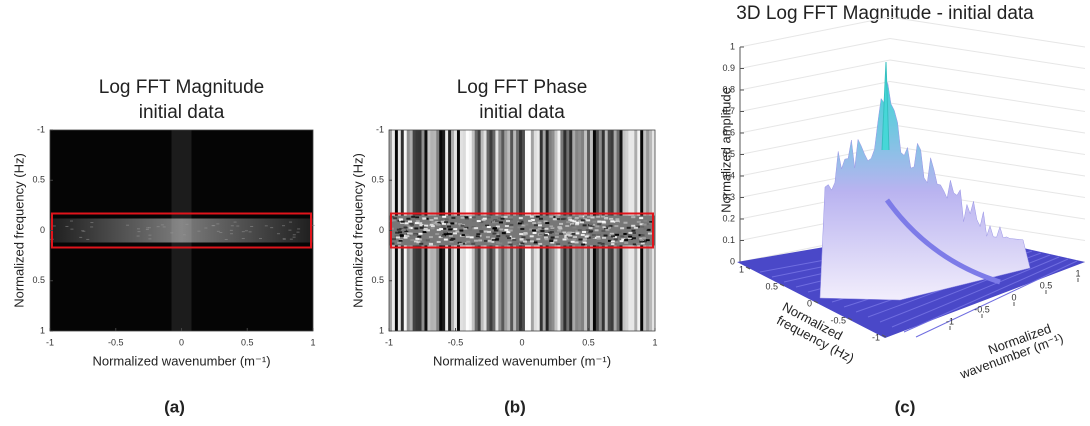 Image resolution: width=1090 pixels, height=426 pixels. What do you see at coordinates (116, 342) in the screenshot?
I see `x-tick-label: -0.5` at bounding box center [116, 342].